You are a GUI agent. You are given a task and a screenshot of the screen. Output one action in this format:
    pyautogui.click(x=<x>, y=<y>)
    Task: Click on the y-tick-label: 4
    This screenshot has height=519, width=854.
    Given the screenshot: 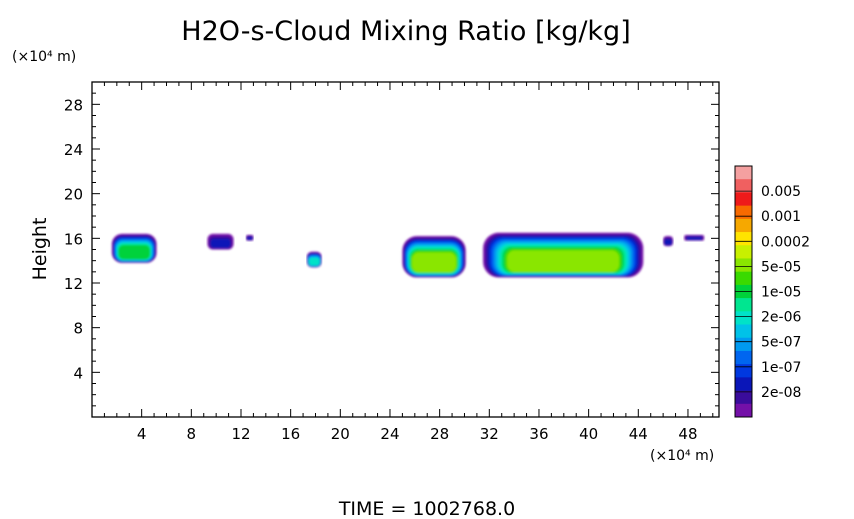 What is the action you would take?
    pyautogui.click(x=78, y=373)
    